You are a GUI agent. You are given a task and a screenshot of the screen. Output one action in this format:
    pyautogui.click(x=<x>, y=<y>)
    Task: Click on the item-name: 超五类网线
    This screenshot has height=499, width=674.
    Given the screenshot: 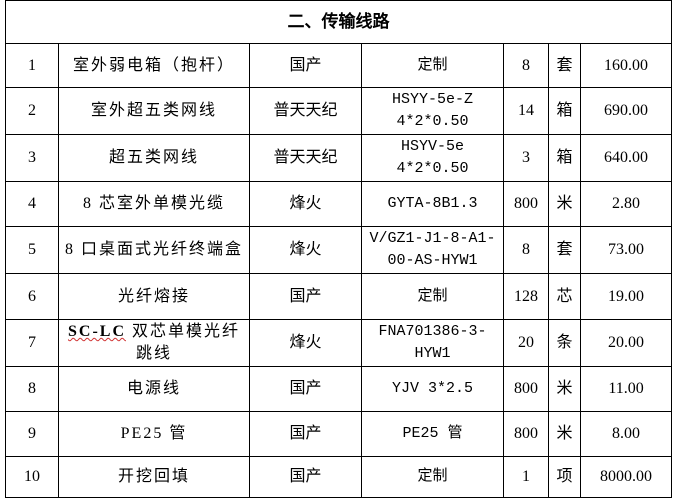 What is the action you would take?
    pyautogui.click(x=154, y=158)
    